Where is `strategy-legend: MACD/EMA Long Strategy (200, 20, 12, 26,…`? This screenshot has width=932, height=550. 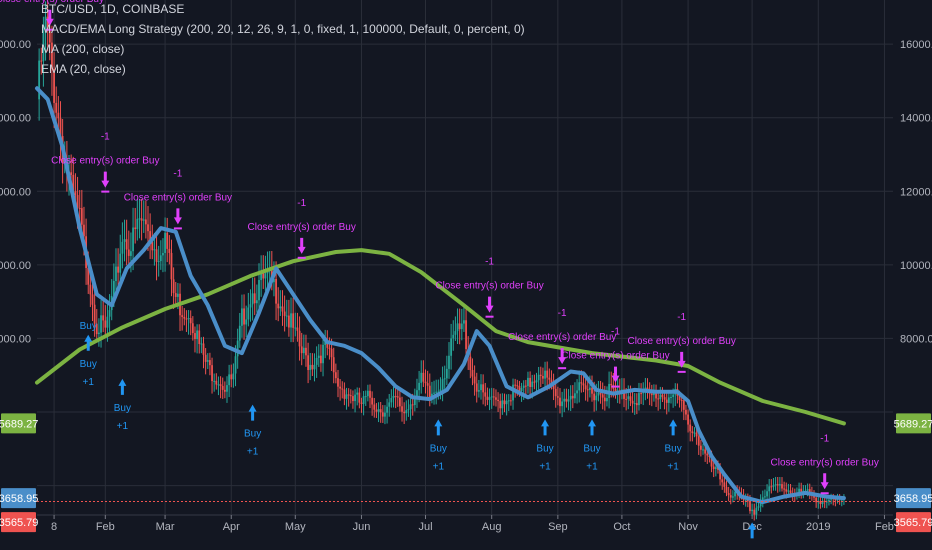
strategy-legend: MACD/EMA Long Strategy (200, 20, 12, 26,… is located at coordinates (283, 29).